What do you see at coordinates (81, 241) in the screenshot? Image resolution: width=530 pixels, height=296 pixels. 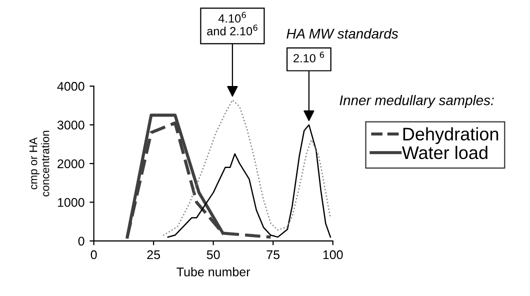 I see `y-tick-label: 0` at bounding box center [81, 241].